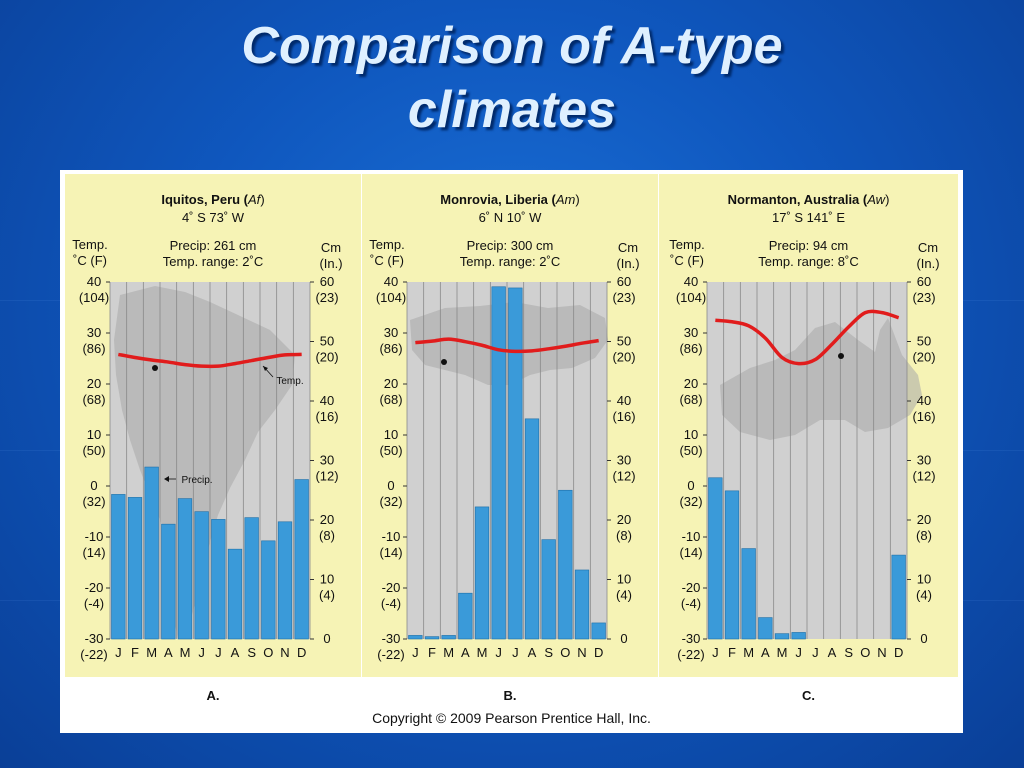 This screenshot has height=768, width=1024. What do you see at coordinates (510, 695) in the screenshot?
I see `panel-label: B.` at bounding box center [510, 695].